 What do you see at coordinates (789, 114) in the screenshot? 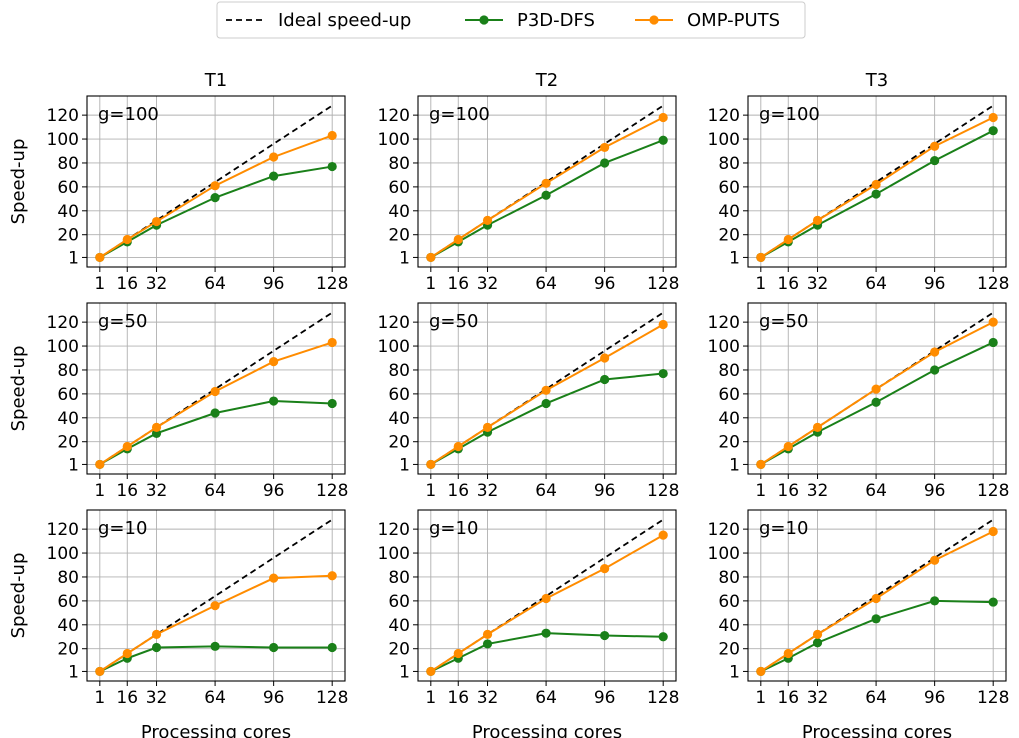
I see `panel-annotation: g=100` at bounding box center [789, 114].